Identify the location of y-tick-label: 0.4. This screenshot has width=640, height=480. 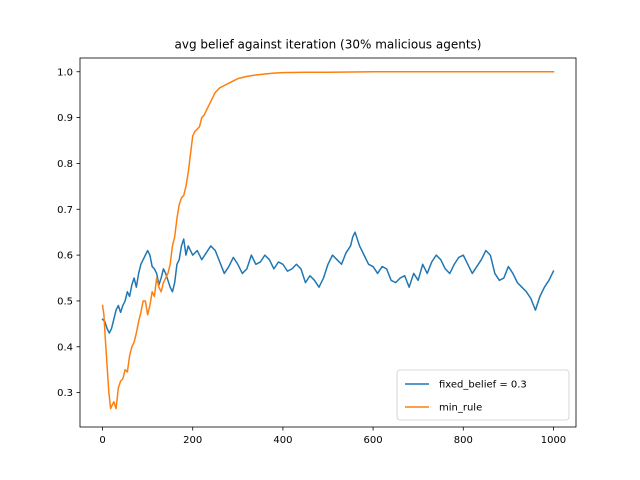
(65, 347).